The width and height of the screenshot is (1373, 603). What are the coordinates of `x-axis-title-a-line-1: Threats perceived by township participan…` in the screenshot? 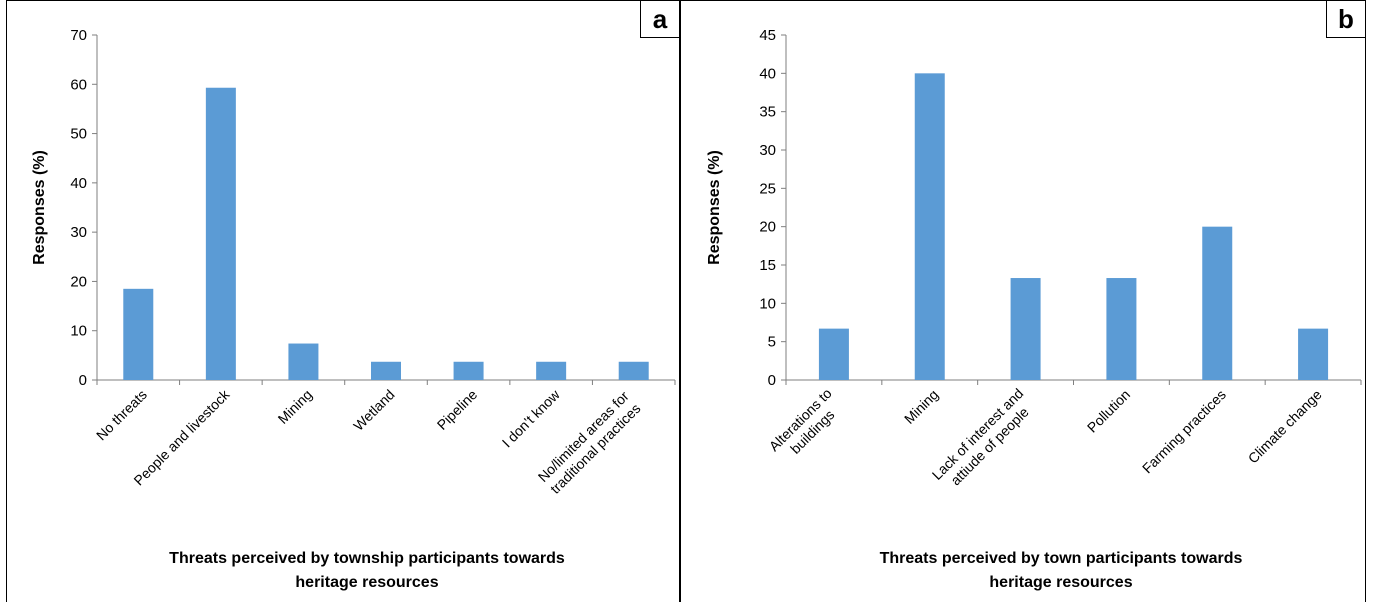 It's located at (367, 558).